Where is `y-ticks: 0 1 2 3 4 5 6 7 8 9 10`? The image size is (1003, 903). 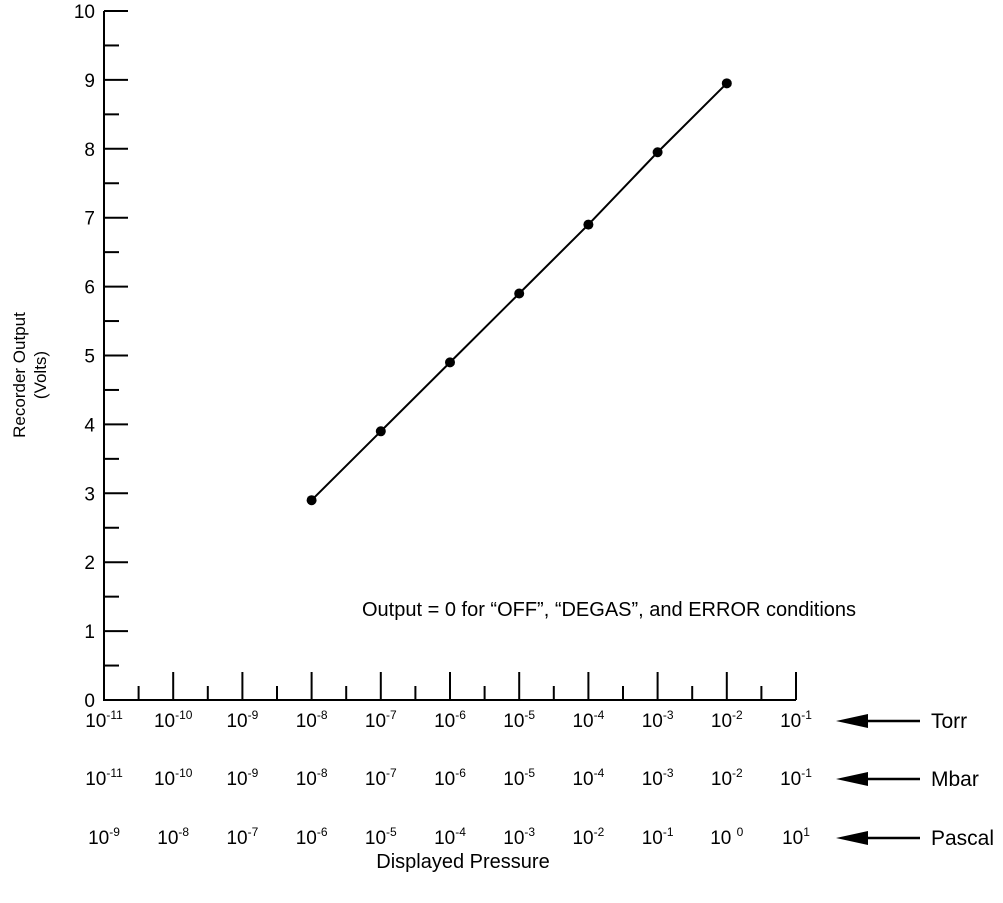
y-ticks: 0 1 2 3 4 5 6 7 8 9 10 is located at coordinates (101, 357).